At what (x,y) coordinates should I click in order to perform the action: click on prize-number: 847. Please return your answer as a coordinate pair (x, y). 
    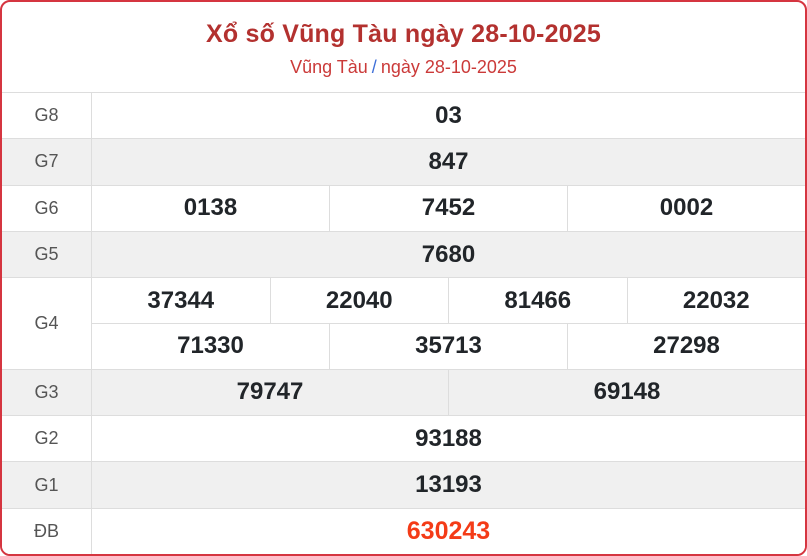
    Looking at the image, I should click on (448, 161).